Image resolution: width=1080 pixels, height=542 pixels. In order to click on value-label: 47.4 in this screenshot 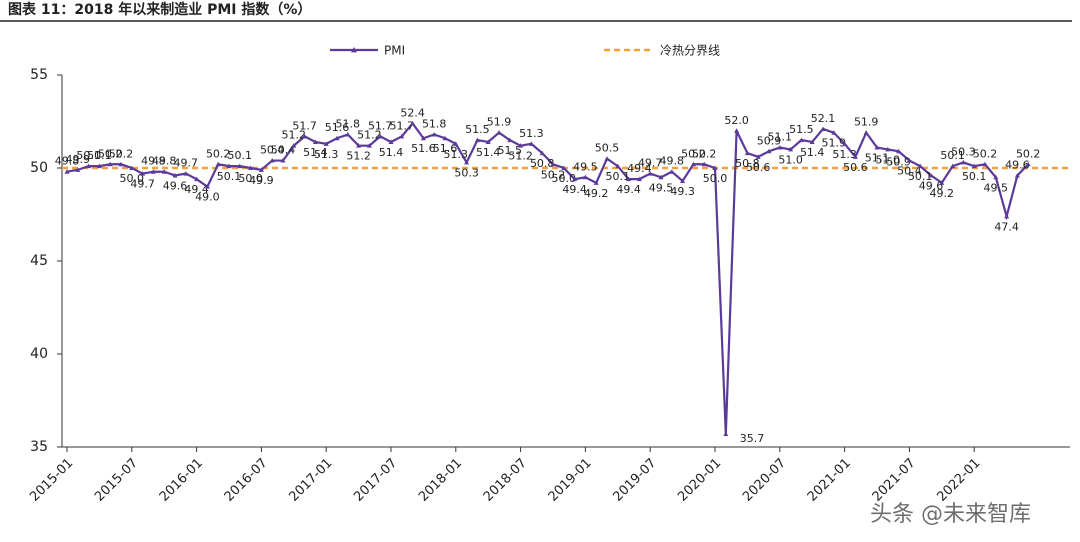, I will do `click(1006, 226)`.